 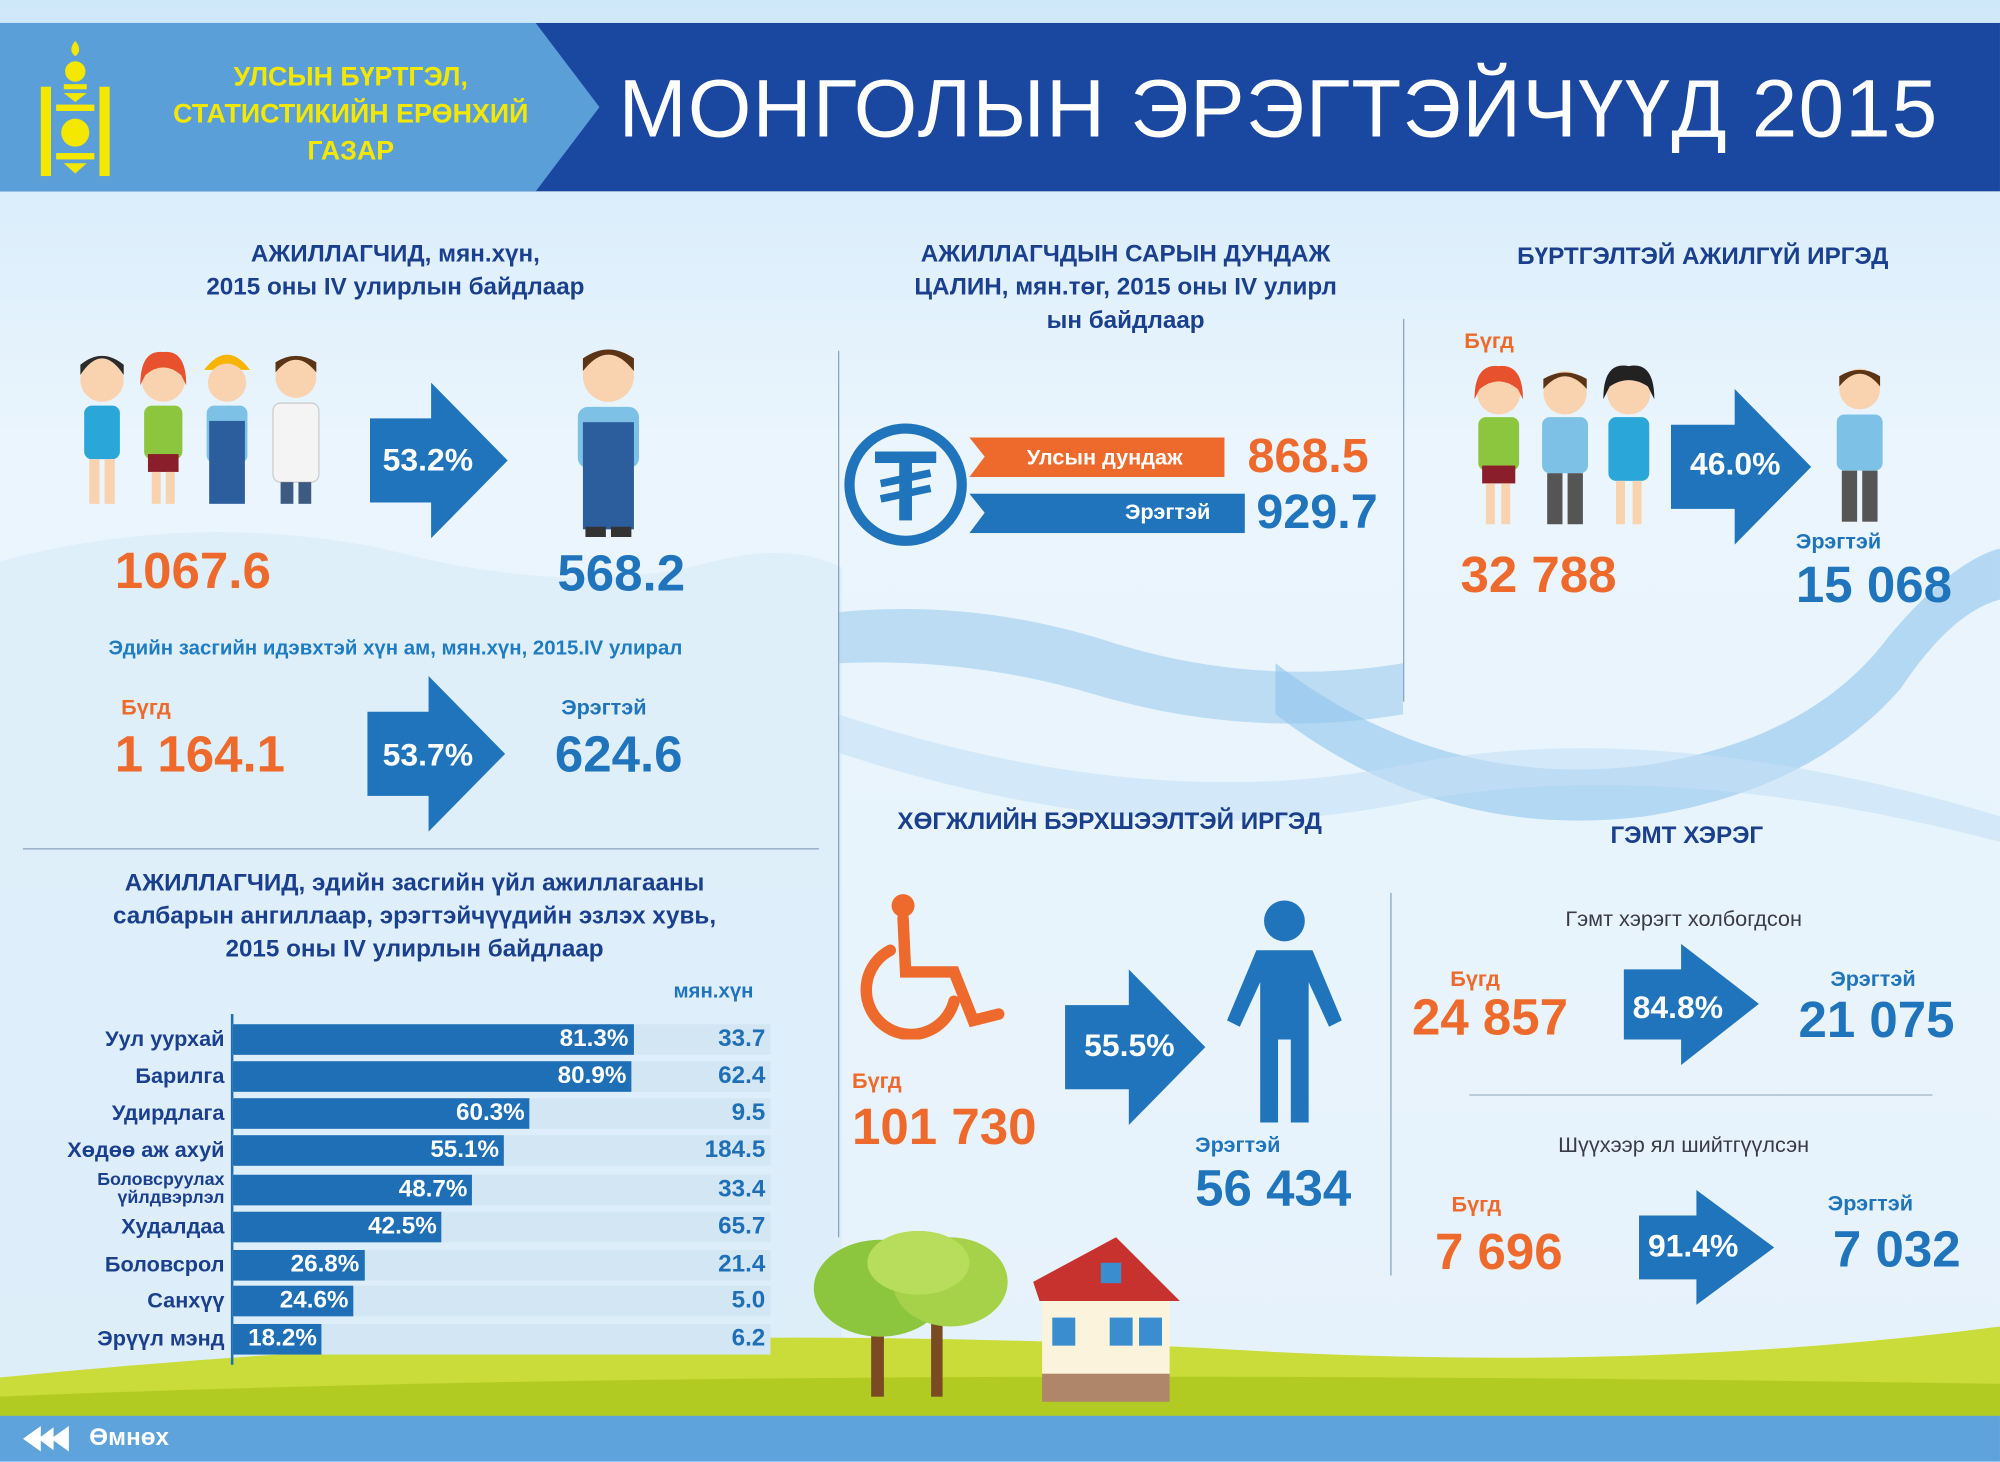 What do you see at coordinates (1097, 457) in the screenshot?
I see `national-bar` at bounding box center [1097, 457].